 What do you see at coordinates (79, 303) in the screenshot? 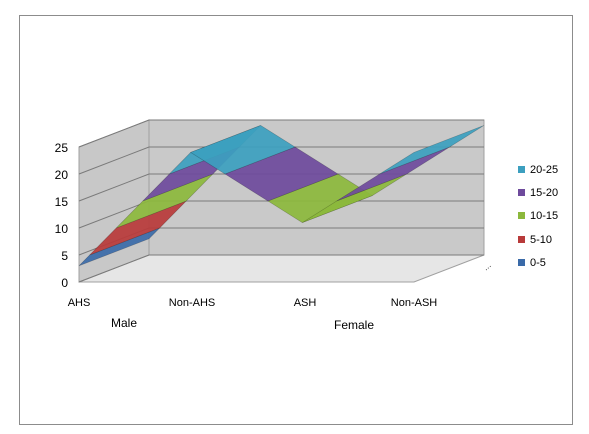
I see `x-tick-label: AHS` at bounding box center [79, 303].